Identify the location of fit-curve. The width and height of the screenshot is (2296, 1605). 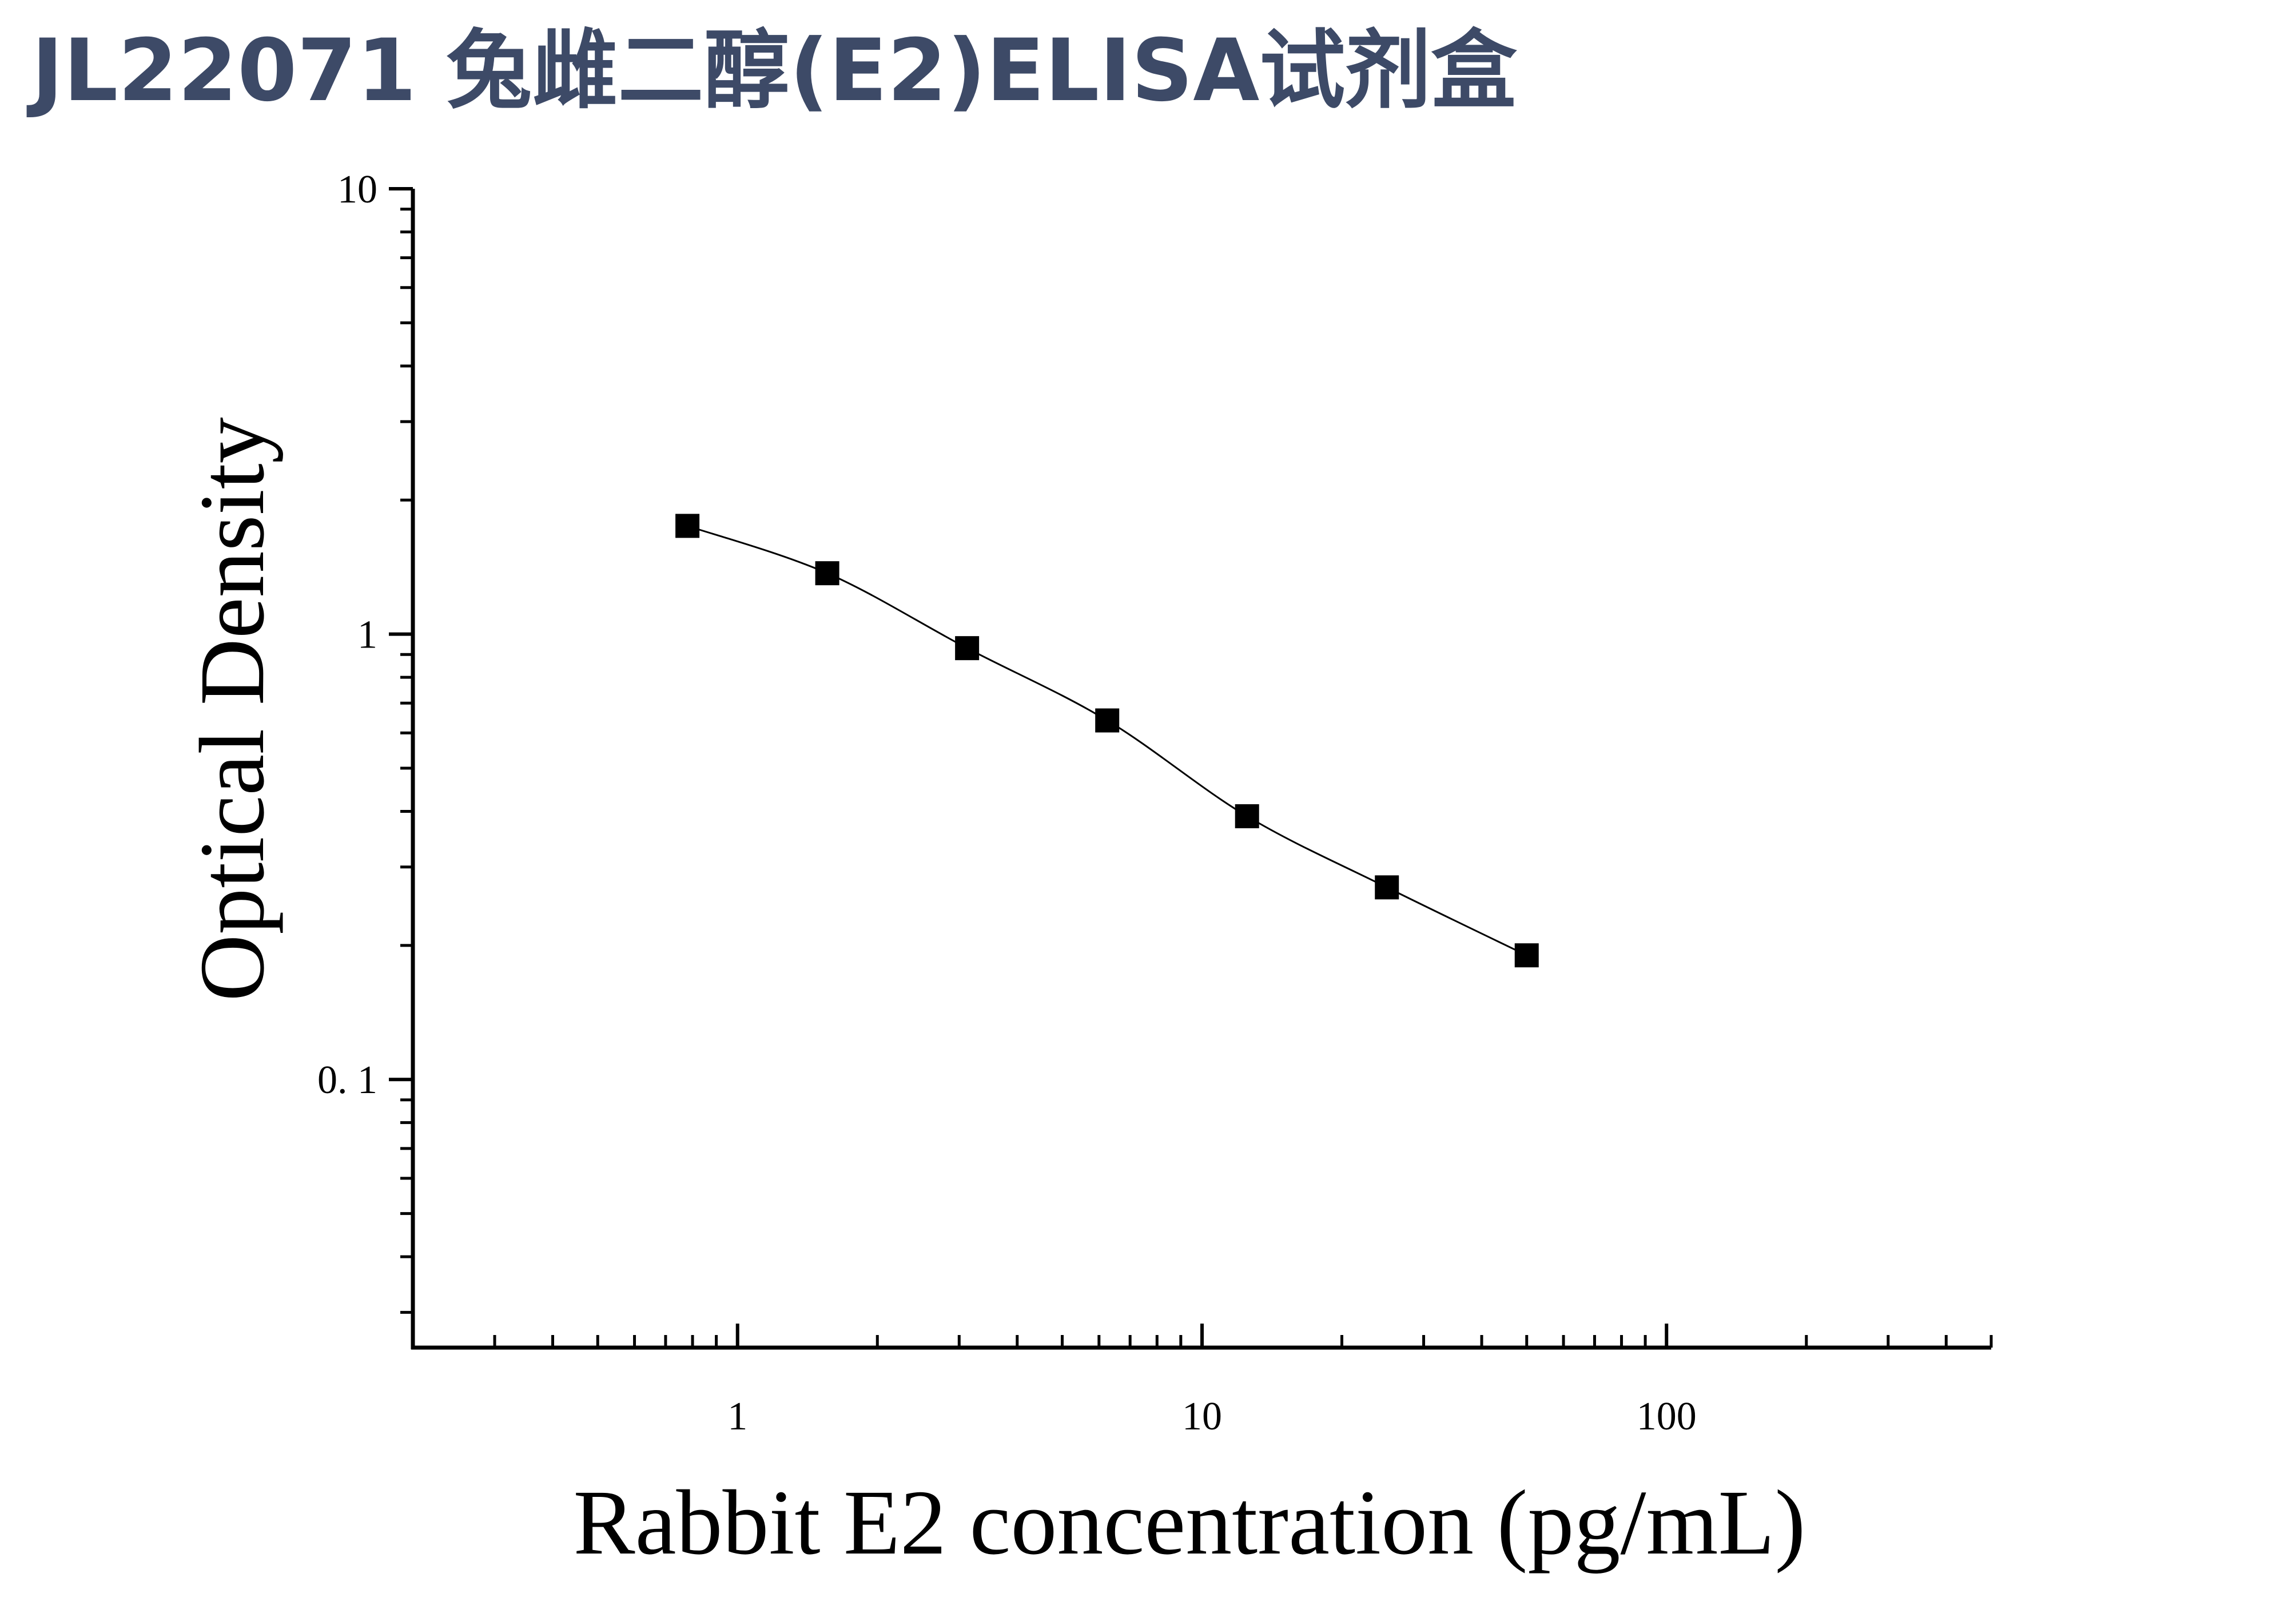
(1107, 740).